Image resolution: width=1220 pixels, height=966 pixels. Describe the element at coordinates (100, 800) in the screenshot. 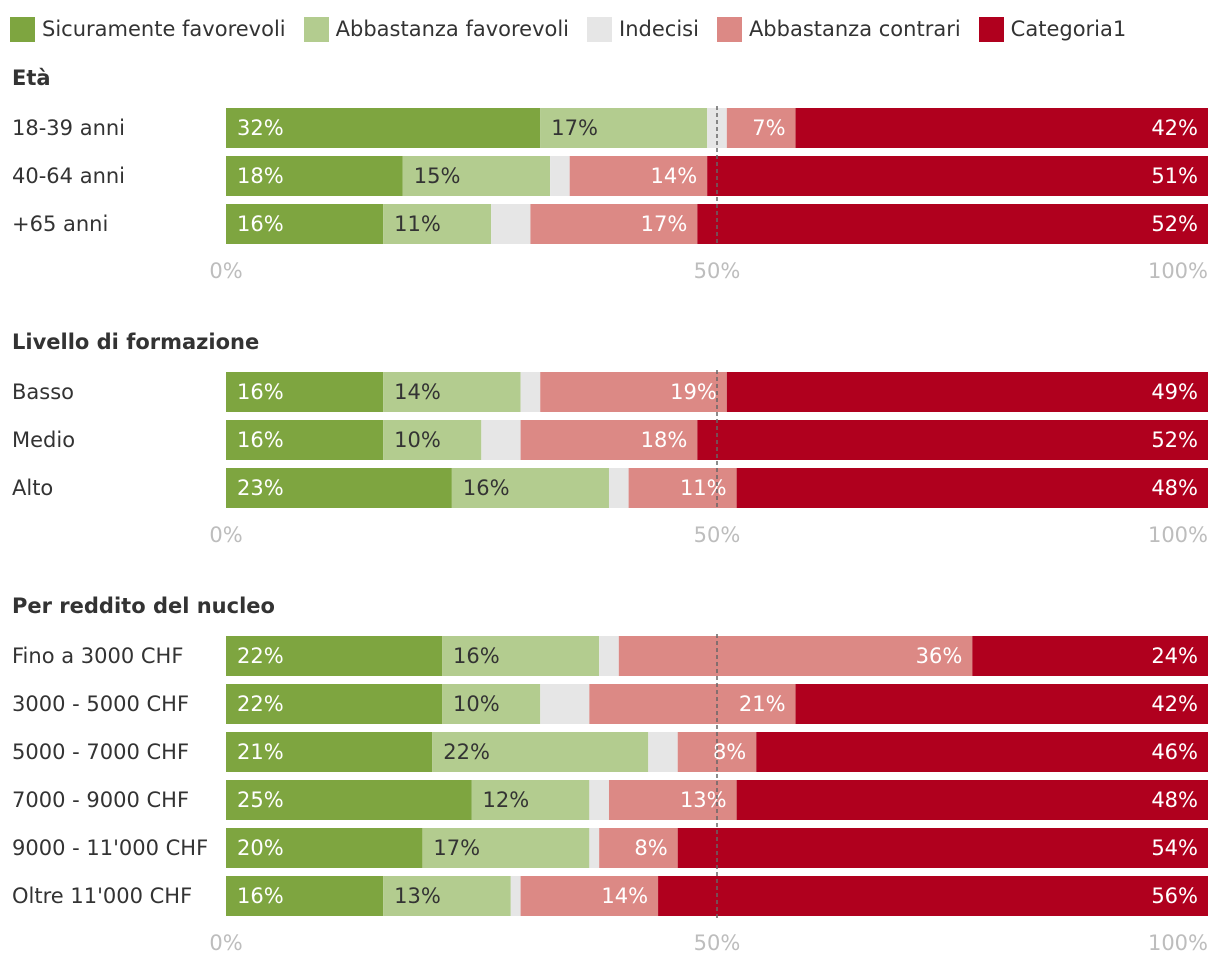

I see `row-label: 7000 - 9000 CHF` at that location.